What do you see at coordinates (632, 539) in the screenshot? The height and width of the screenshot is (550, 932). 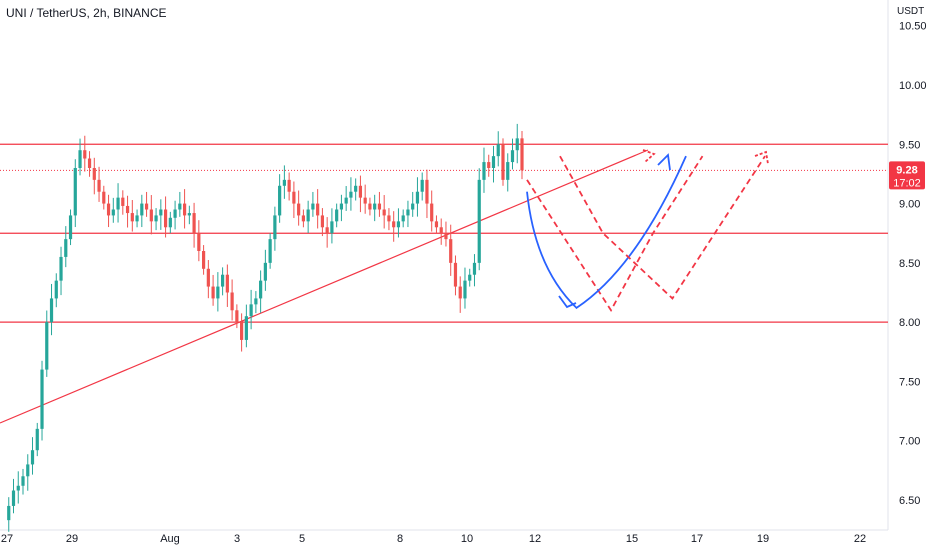 I see `time-tick-label-8: 15` at bounding box center [632, 539].